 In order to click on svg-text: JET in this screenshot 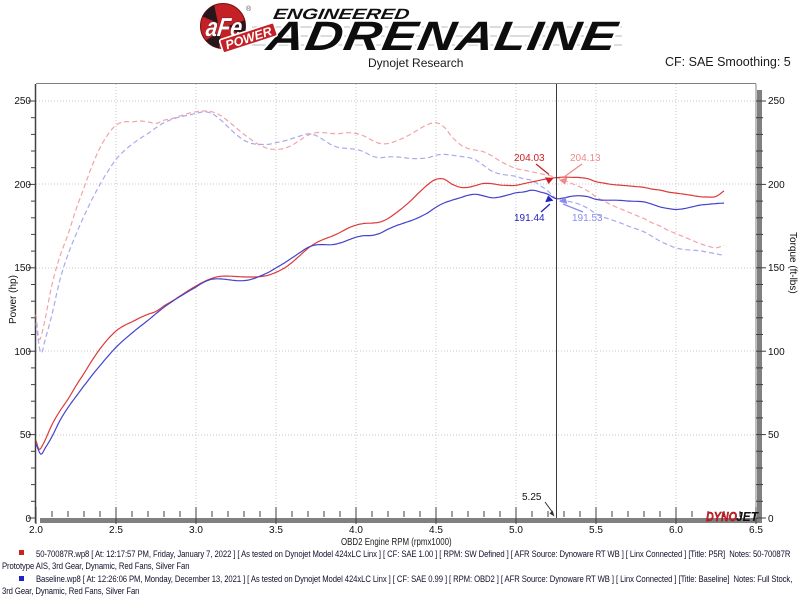, I will do `click(747, 516)`.